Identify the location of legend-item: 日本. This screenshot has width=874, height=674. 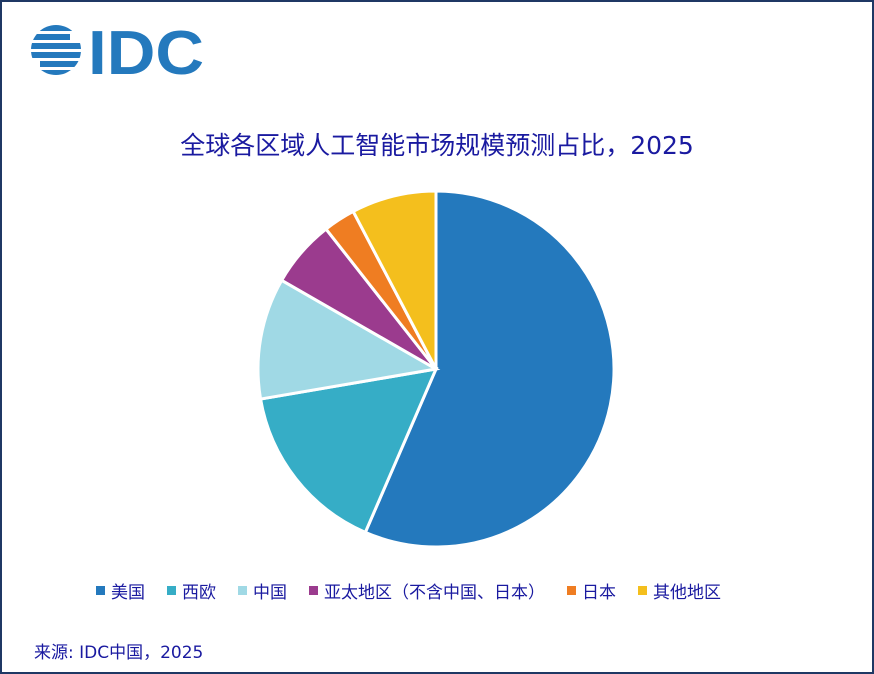
(591, 590).